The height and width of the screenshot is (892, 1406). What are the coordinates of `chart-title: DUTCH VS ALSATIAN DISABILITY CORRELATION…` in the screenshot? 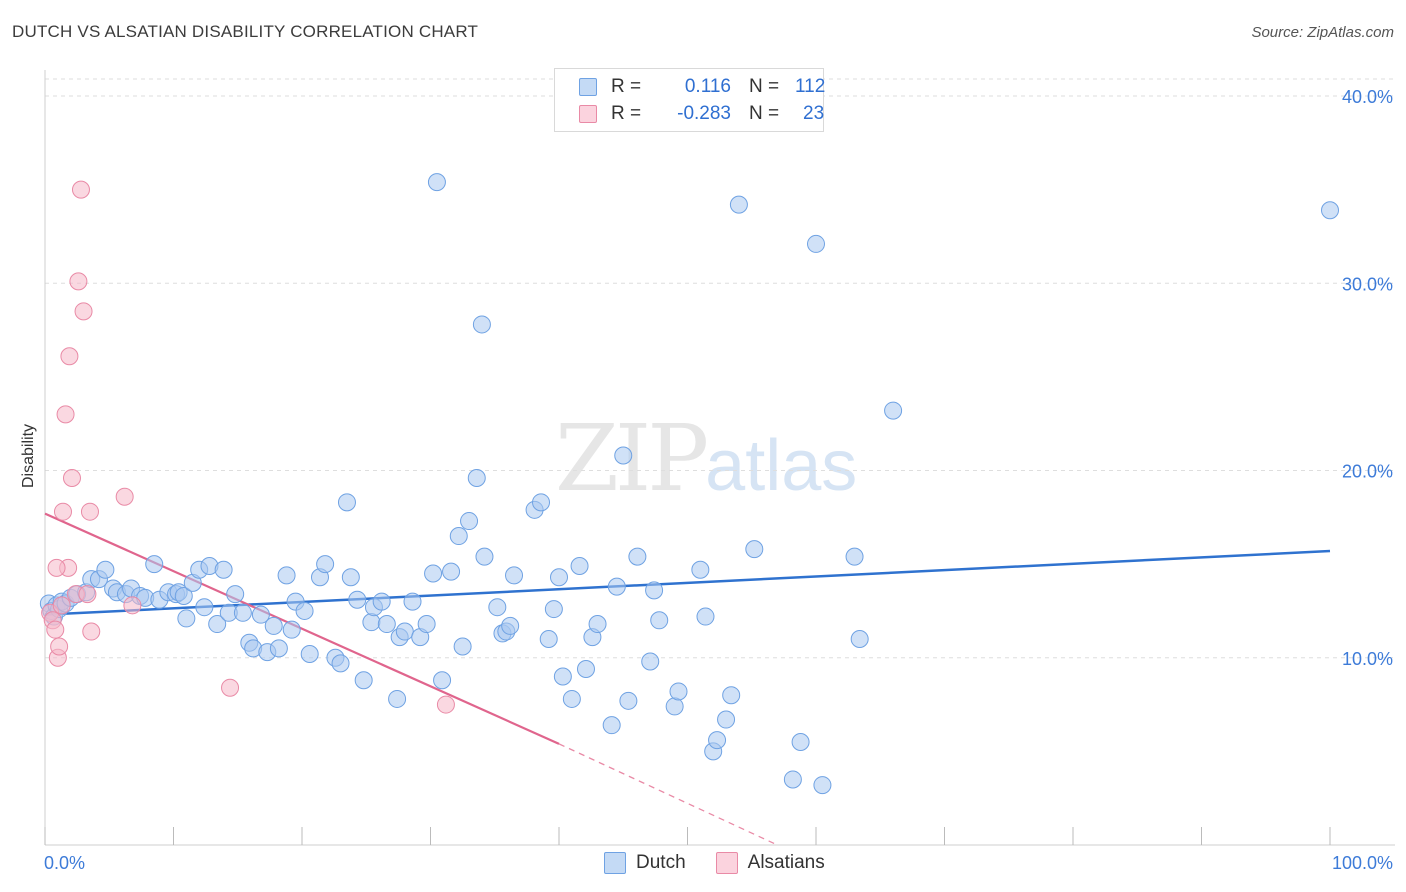 It's located at (245, 31).